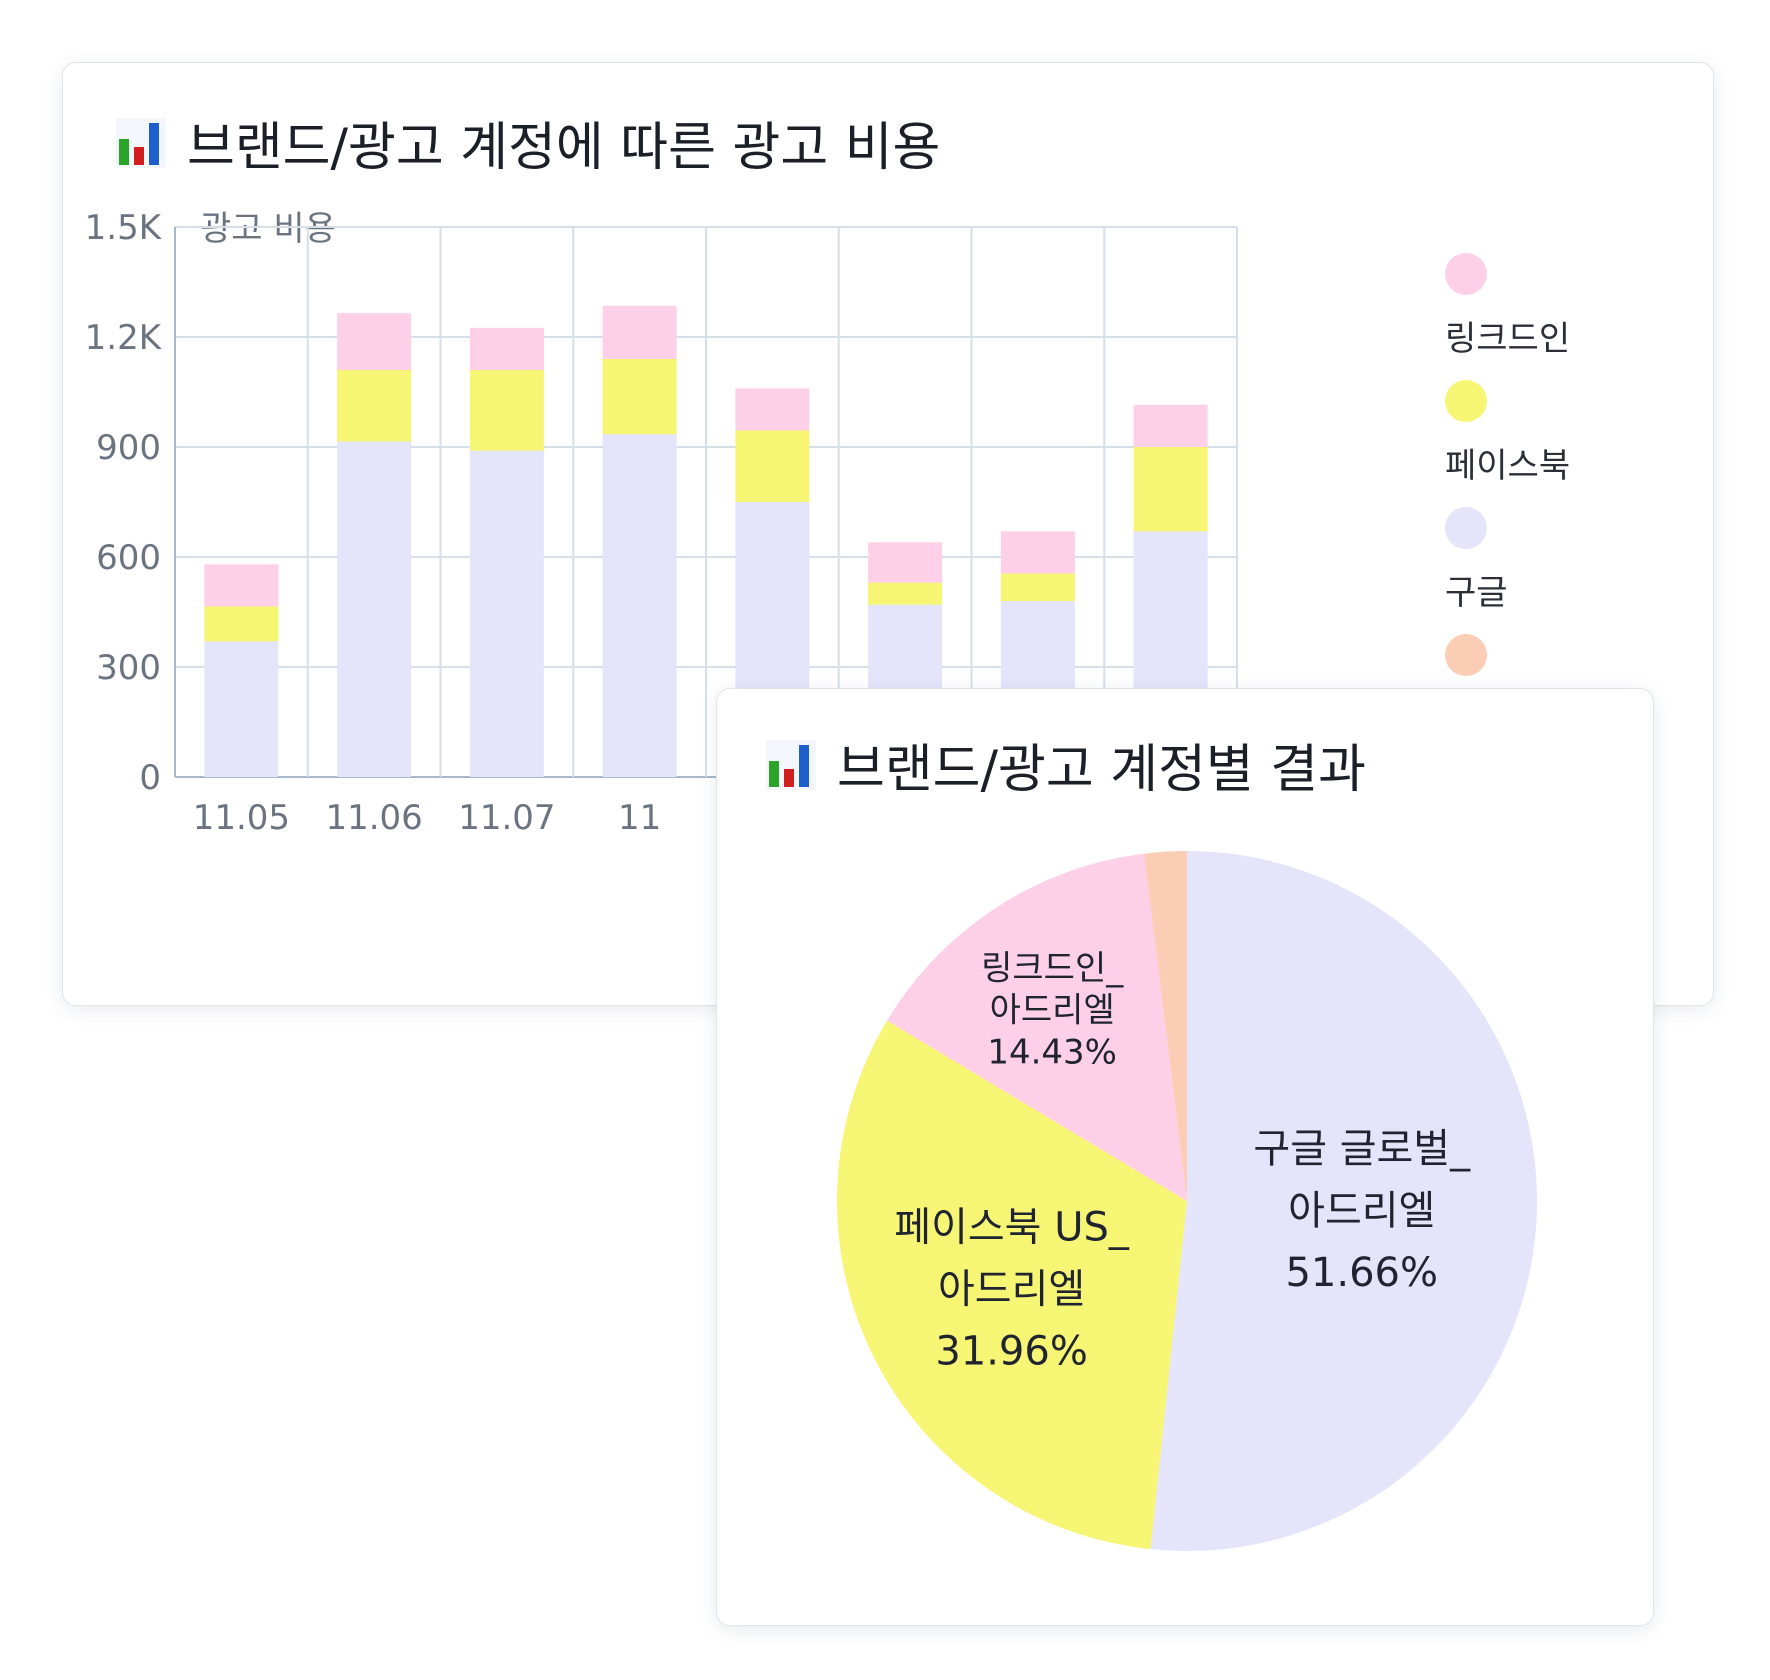 The image size is (1770, 1680). I want to click on legend-swatch-facebook, so click(1466, 401).